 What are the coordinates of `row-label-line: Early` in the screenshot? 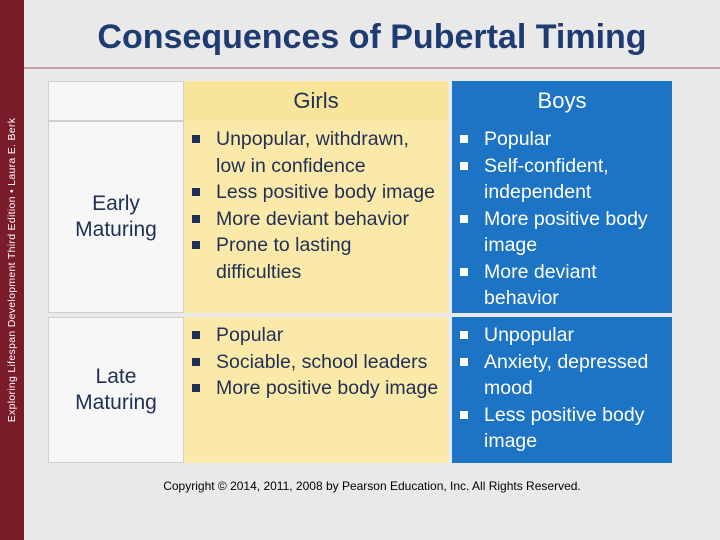 It's located at (116, 203).